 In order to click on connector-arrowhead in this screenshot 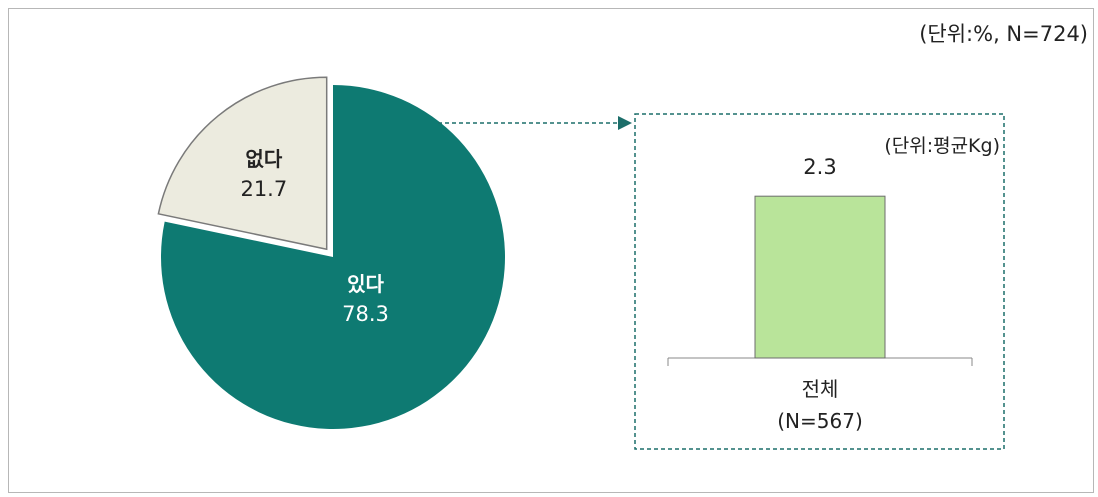, I will do `click(625, 123)`.